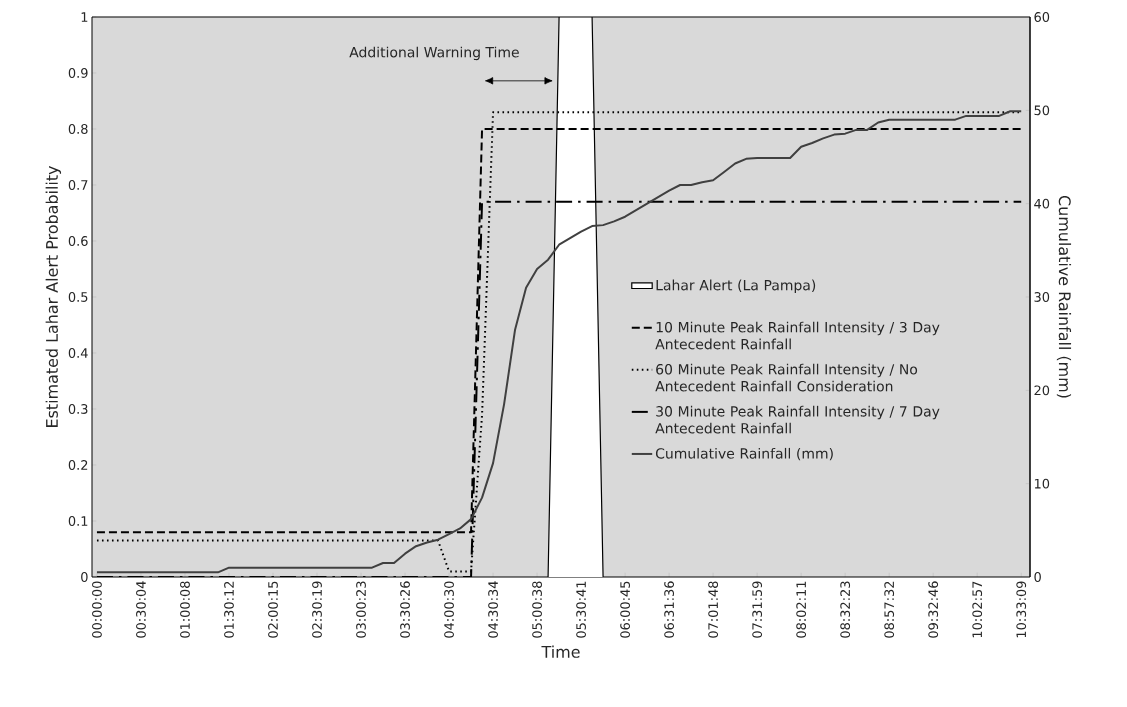 The height and width of the screenshot is (707, 1127). I want to click on x-tick-label: 04:30:34, so click(493, 609).